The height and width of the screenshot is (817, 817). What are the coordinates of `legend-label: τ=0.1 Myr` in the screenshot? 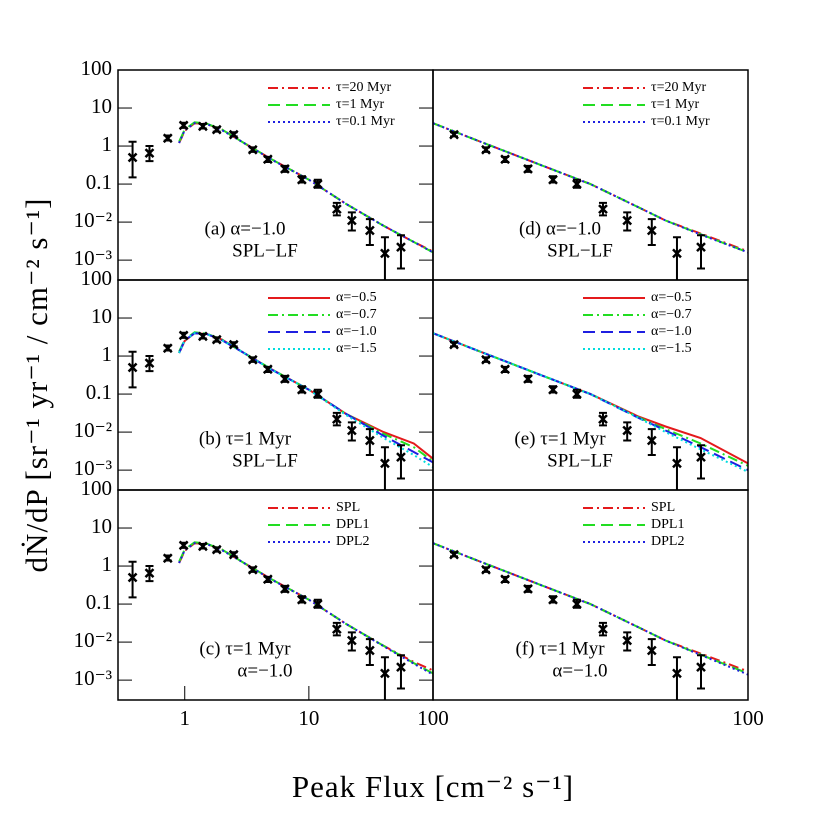 It's located at (680, 121).